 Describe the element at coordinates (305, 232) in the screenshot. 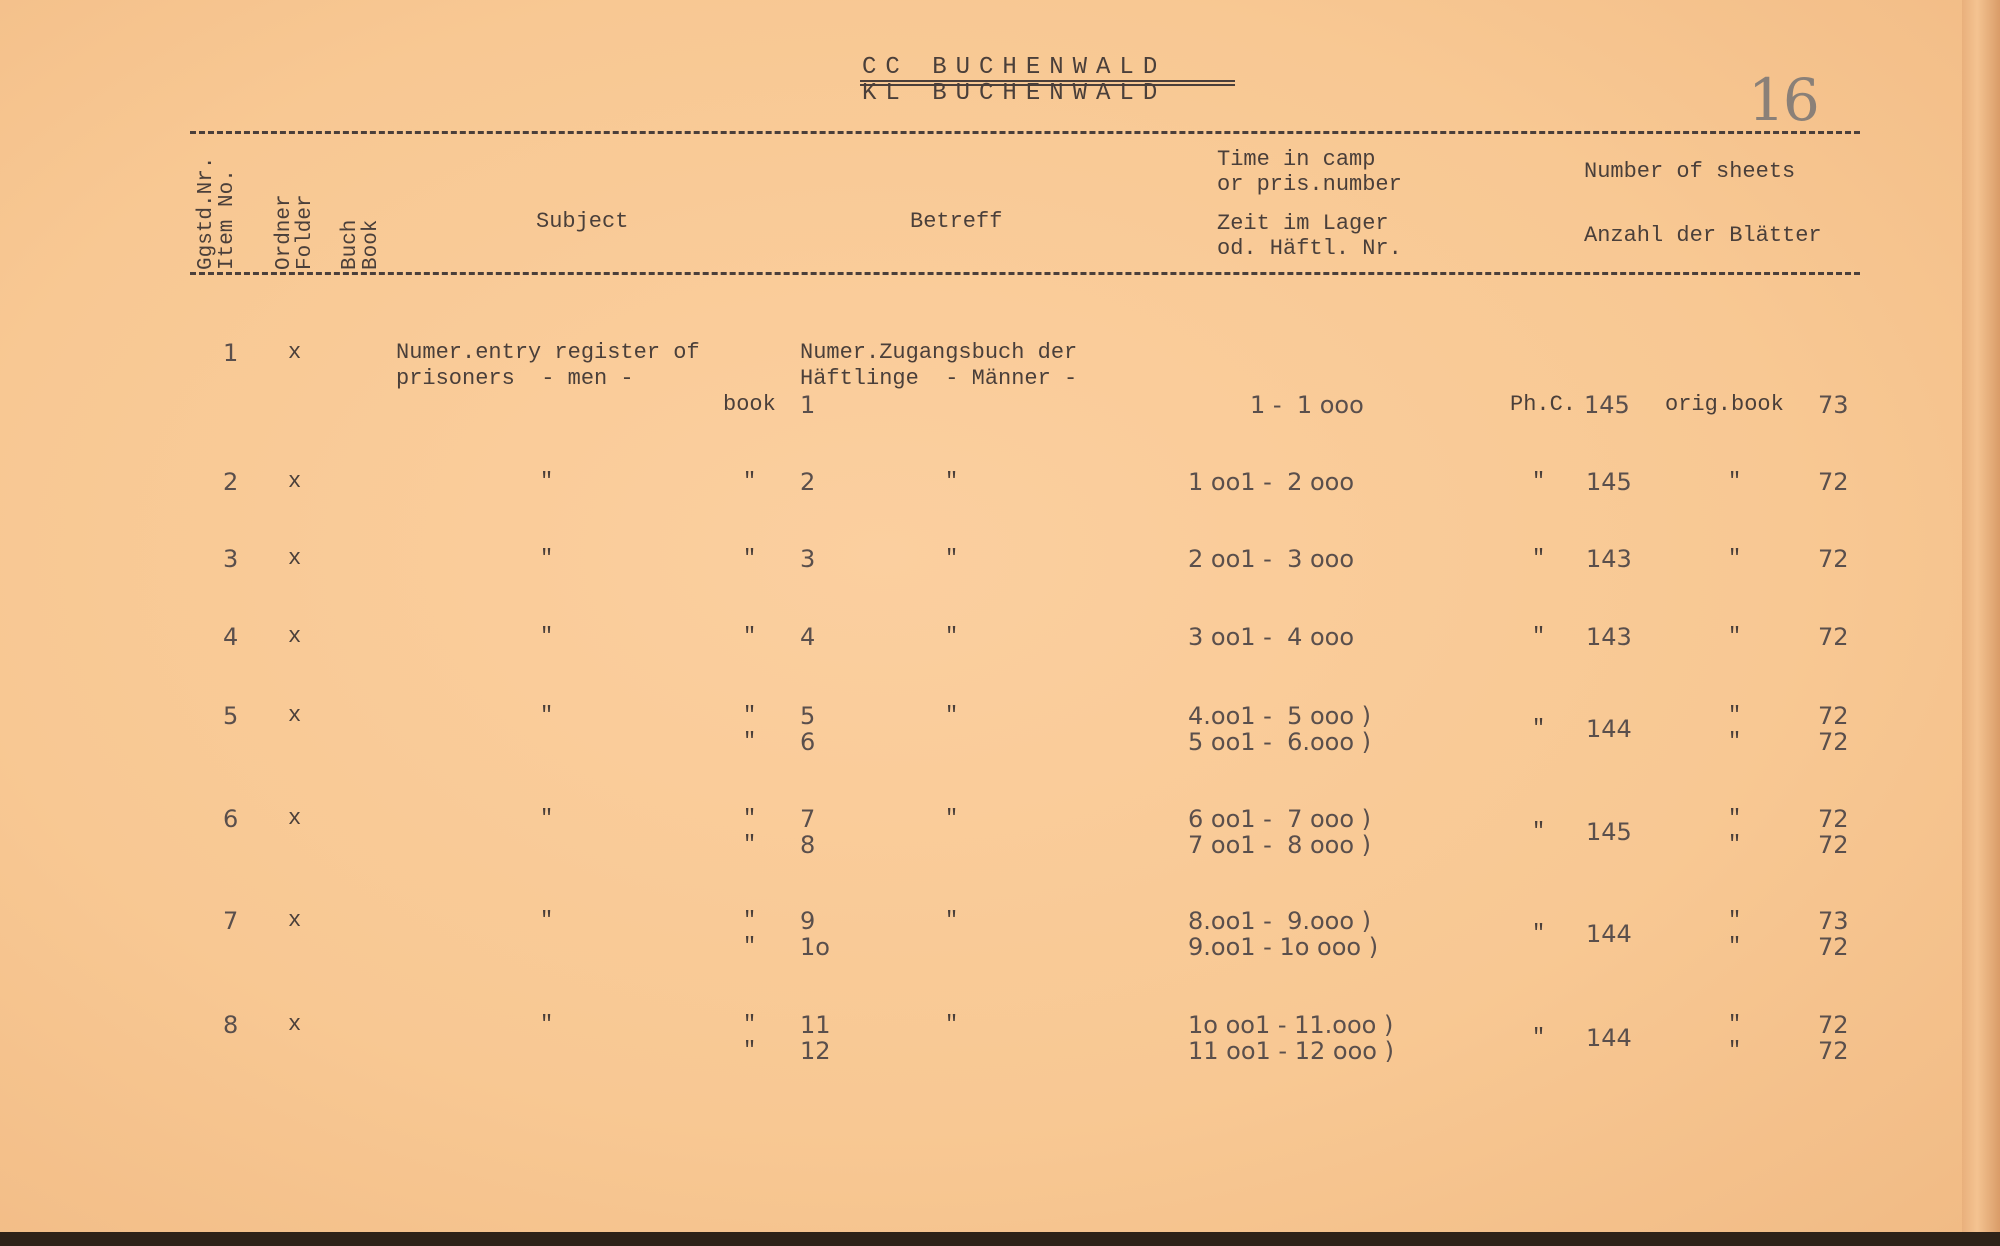

I see `folder-en: Folder` at that location.